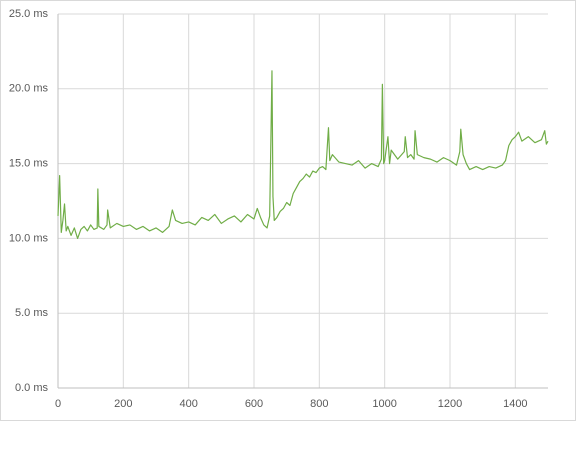  What do you see at coordinates (32, 313) in the screenshot?
I see `y-tick-label: 5.0 ms` at bounding box center [32, 313].